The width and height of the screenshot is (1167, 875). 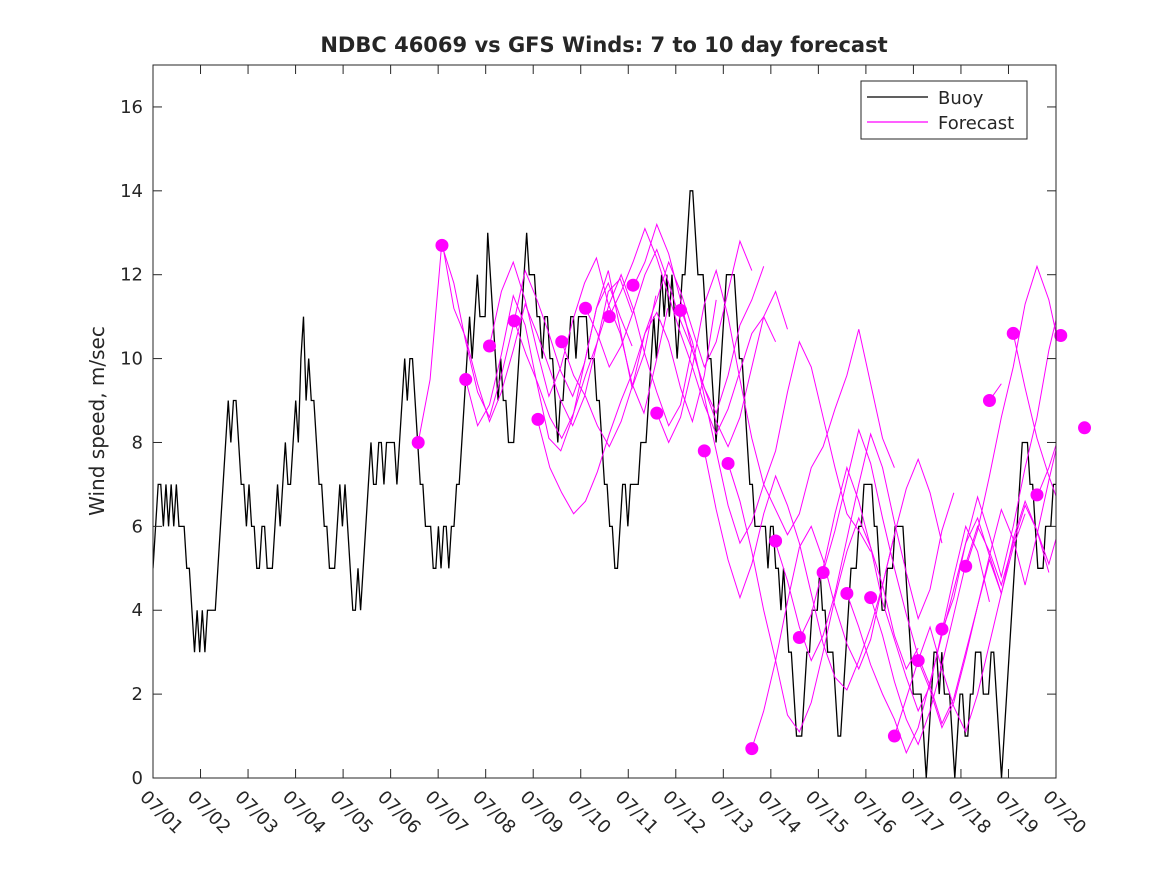 What do you see at coordinates (131, 275) in the screenshot?
I see `y-tick-label: 12` at bounding box center [131, 275].